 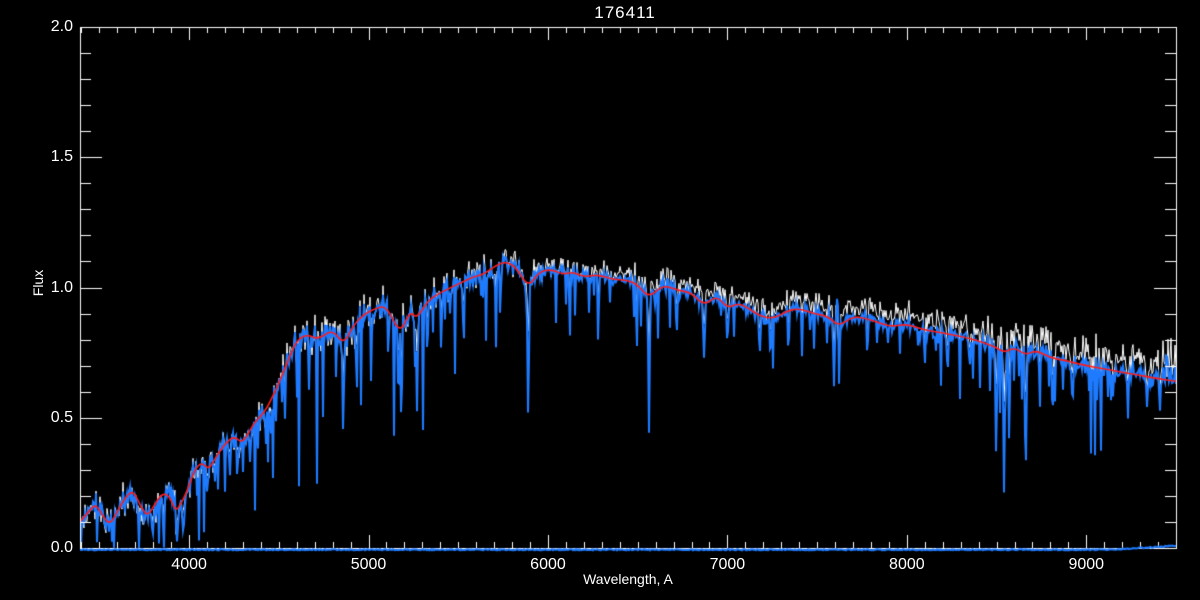 What do you see at coordinates (727, 564) in the screenshot?
I see `x-tick-label: 7000` at bounding box center [727, 564].